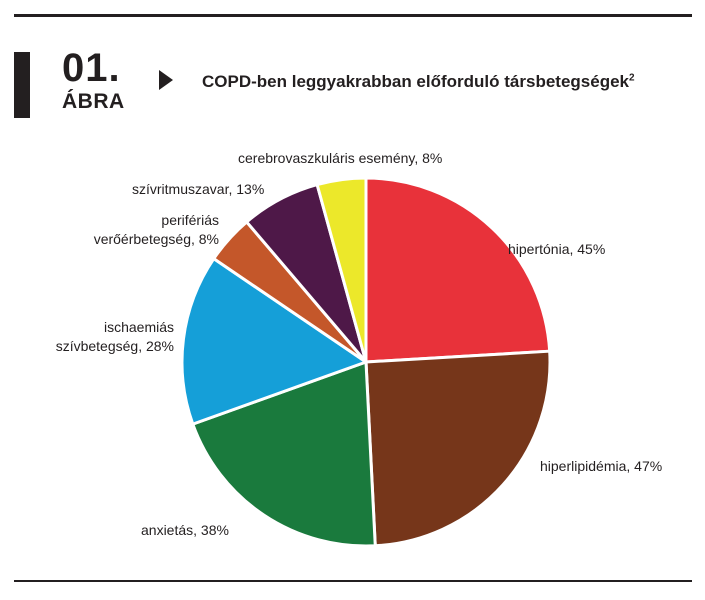 The image size is (705, 600). What do you see at coordinates (353, 581) in the screenshot?
I see `bottom-rule` at bounding box center [353, 581].